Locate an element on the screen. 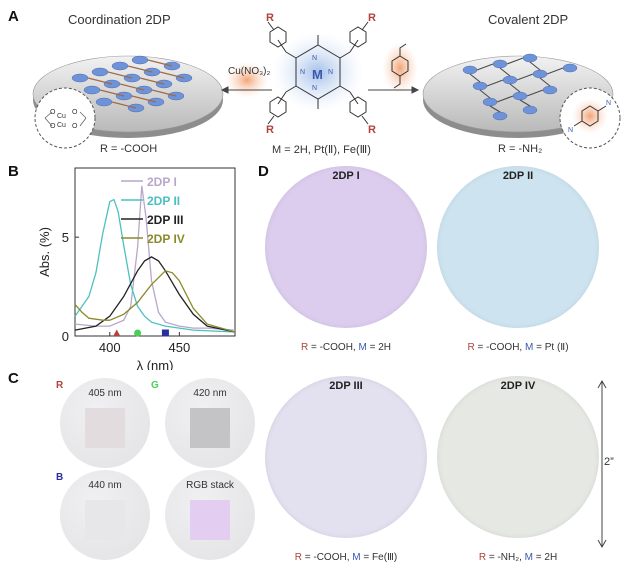  x-axis-label: λ (nm) is located at coordinates (155, 364).